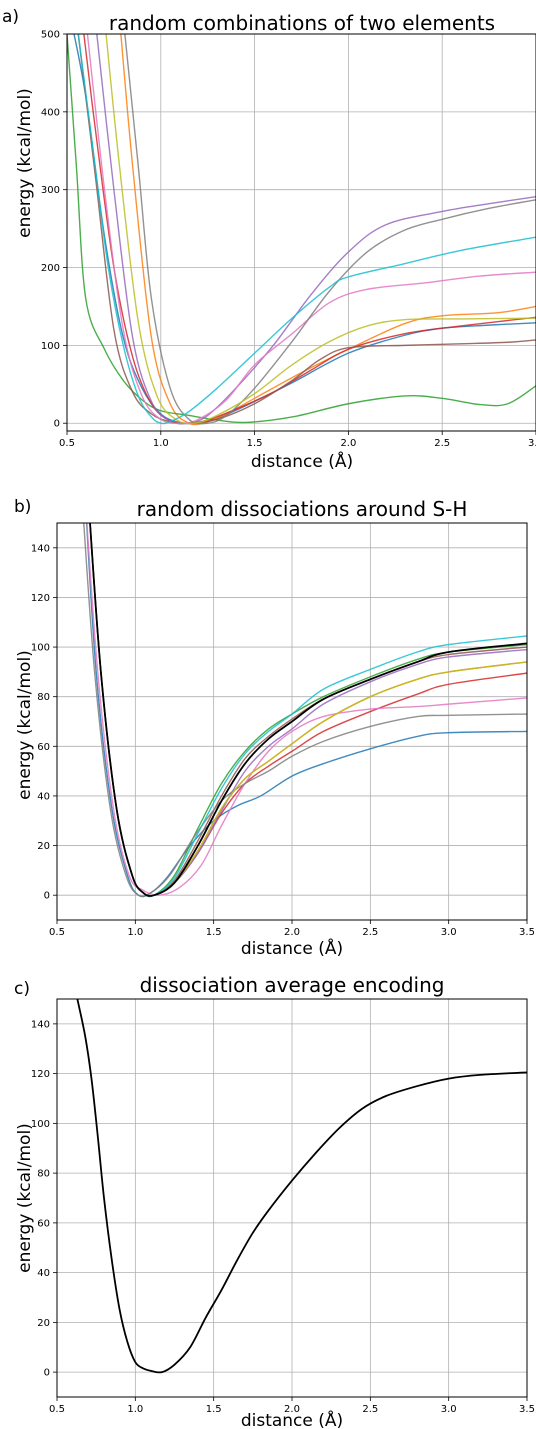 The image size is (536, 1429). I want to click on panel-b-ylabel: energy (kcal/mol), so click(25, 725).